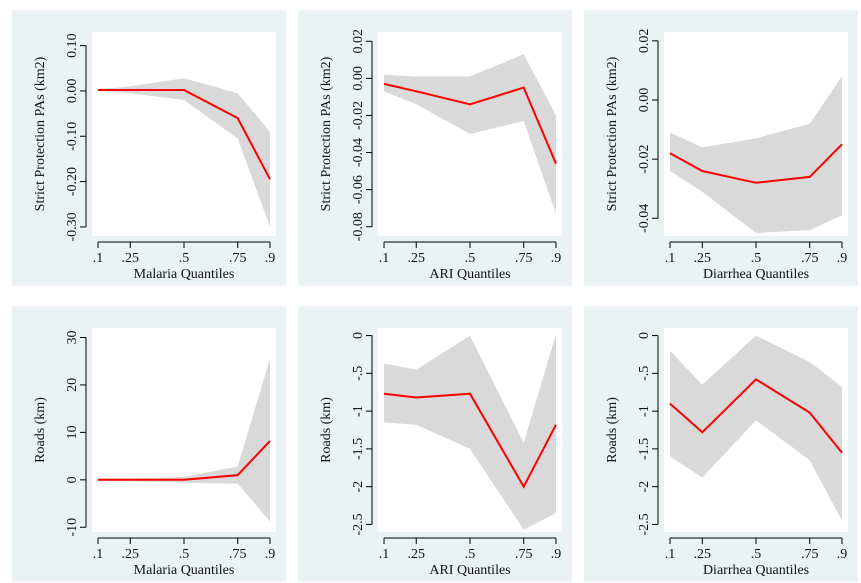 Image resolution: width=861 pixels, height=583 pixels. What do you see at coordinates (72, 226) in the screenshot?
I see `y-tick-label: -0.30` at bounding box center [72, 226].